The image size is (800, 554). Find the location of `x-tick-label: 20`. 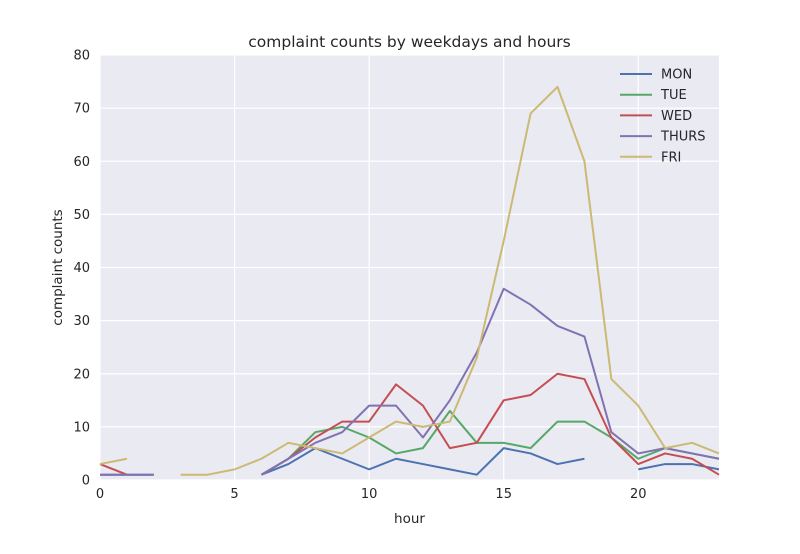

x-tick-label: 20 is located at coordinates (638, 494).